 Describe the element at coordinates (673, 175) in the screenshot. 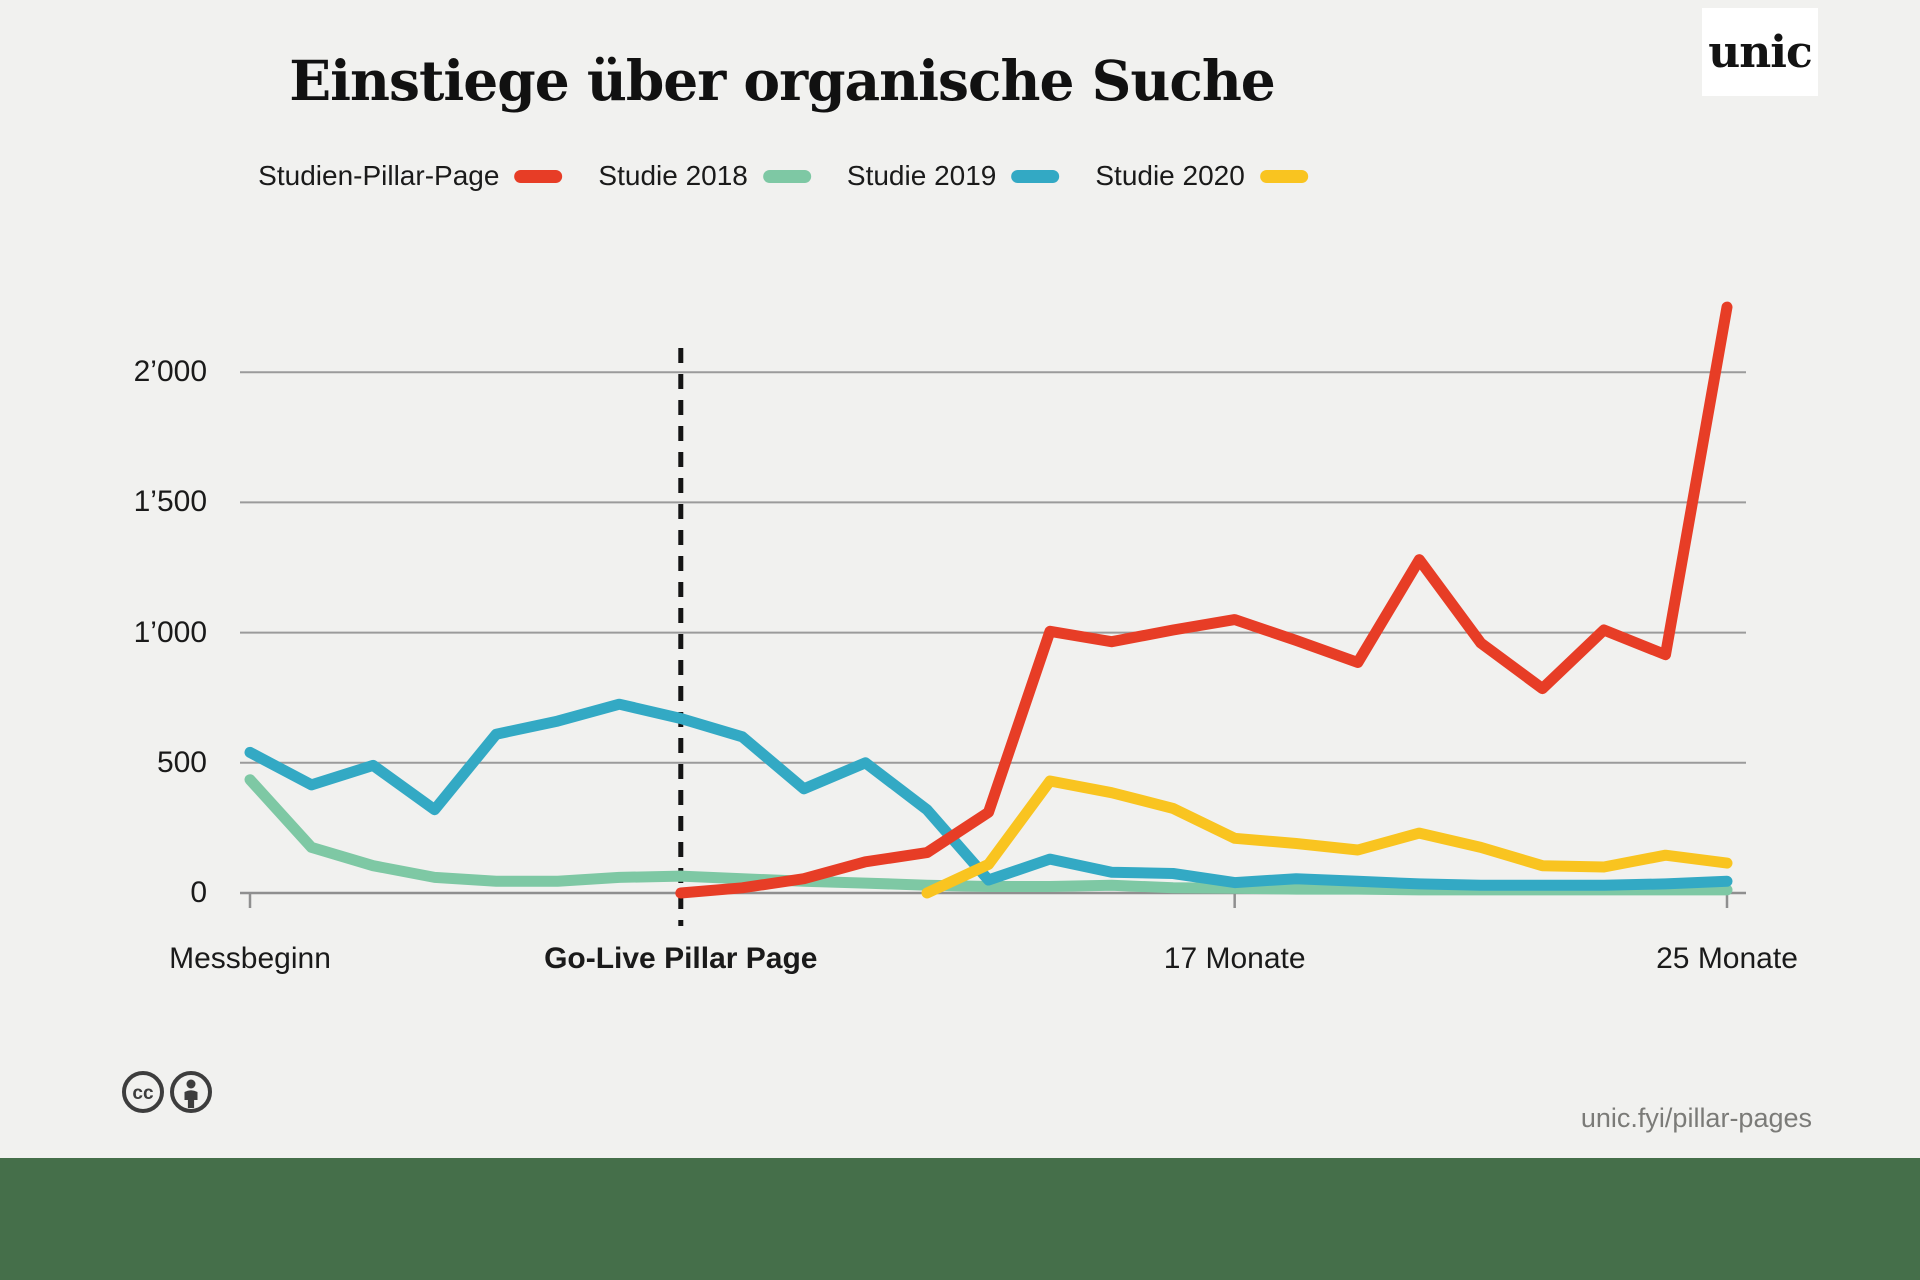

I see `legend-label: Studie 2018` at that location.